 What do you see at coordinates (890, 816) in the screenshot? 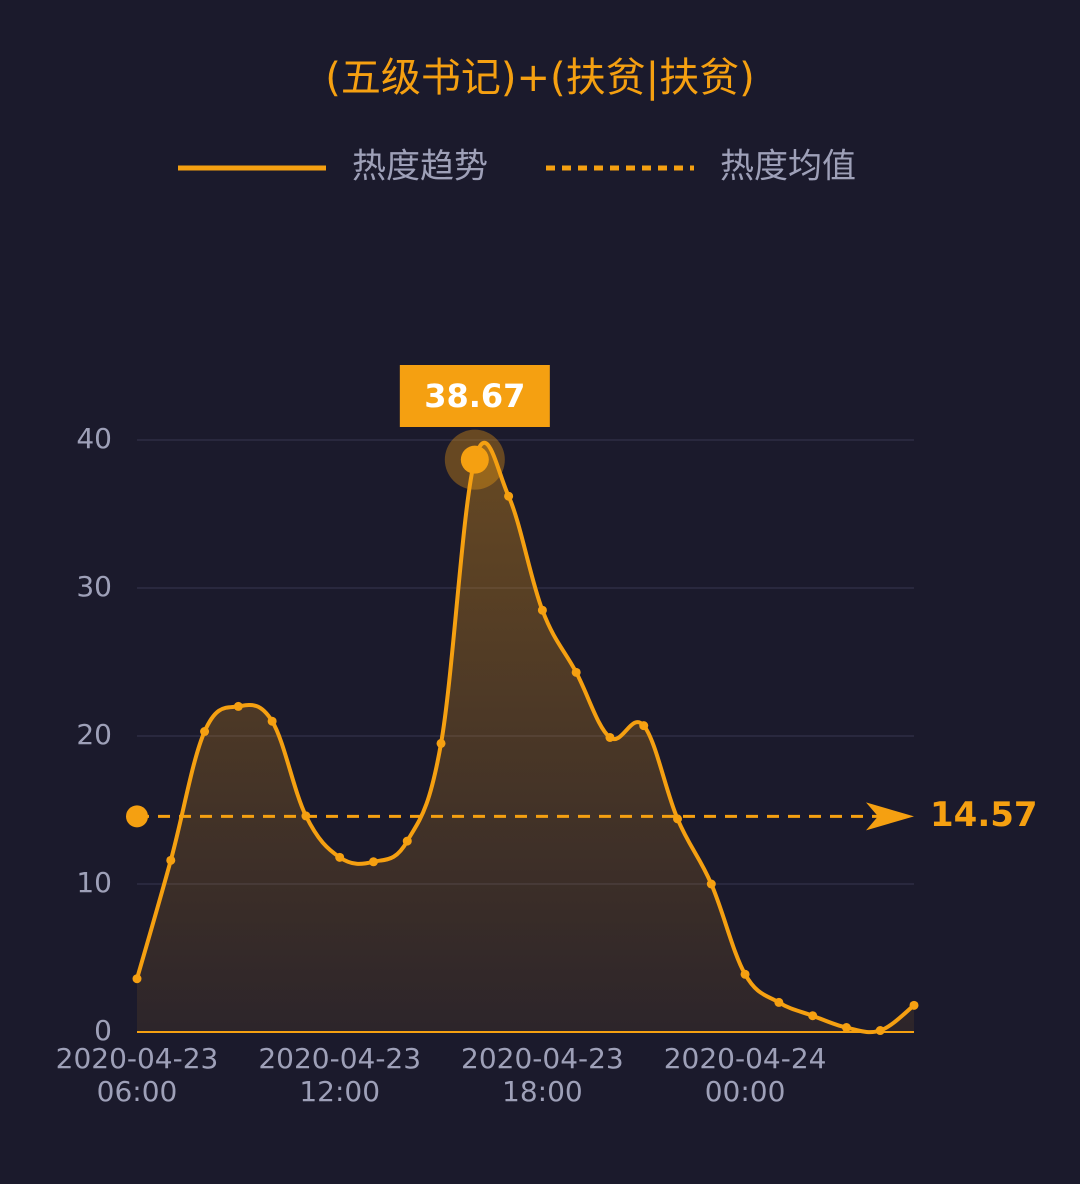
I see `mean-arrow` at bounding box center [890, 816].